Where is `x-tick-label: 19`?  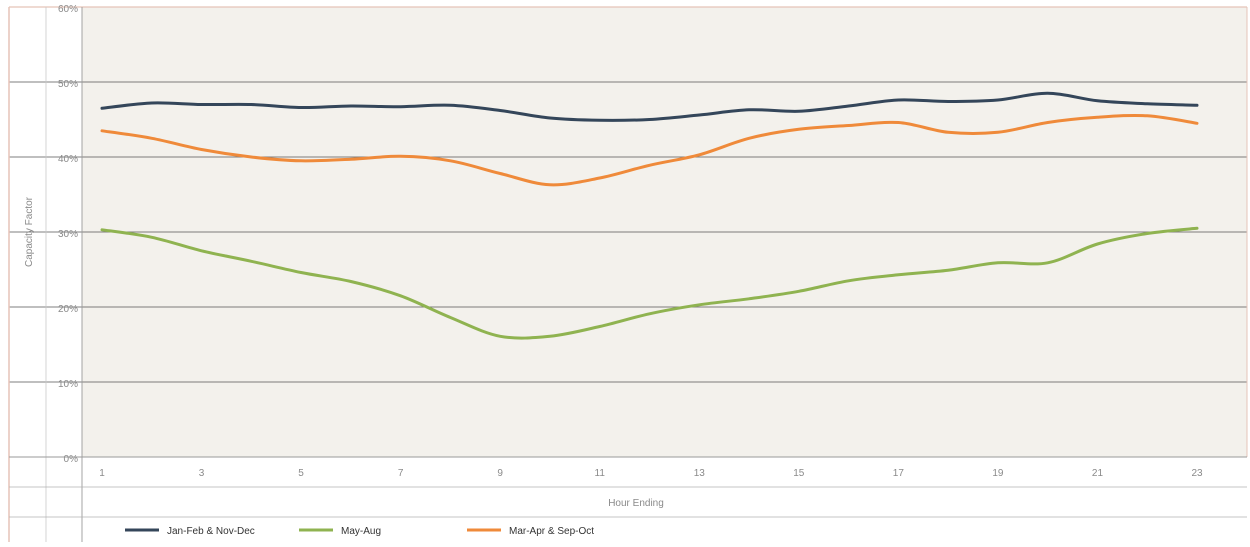 x-tick-label: 19 is located at coordinates (998, 473).